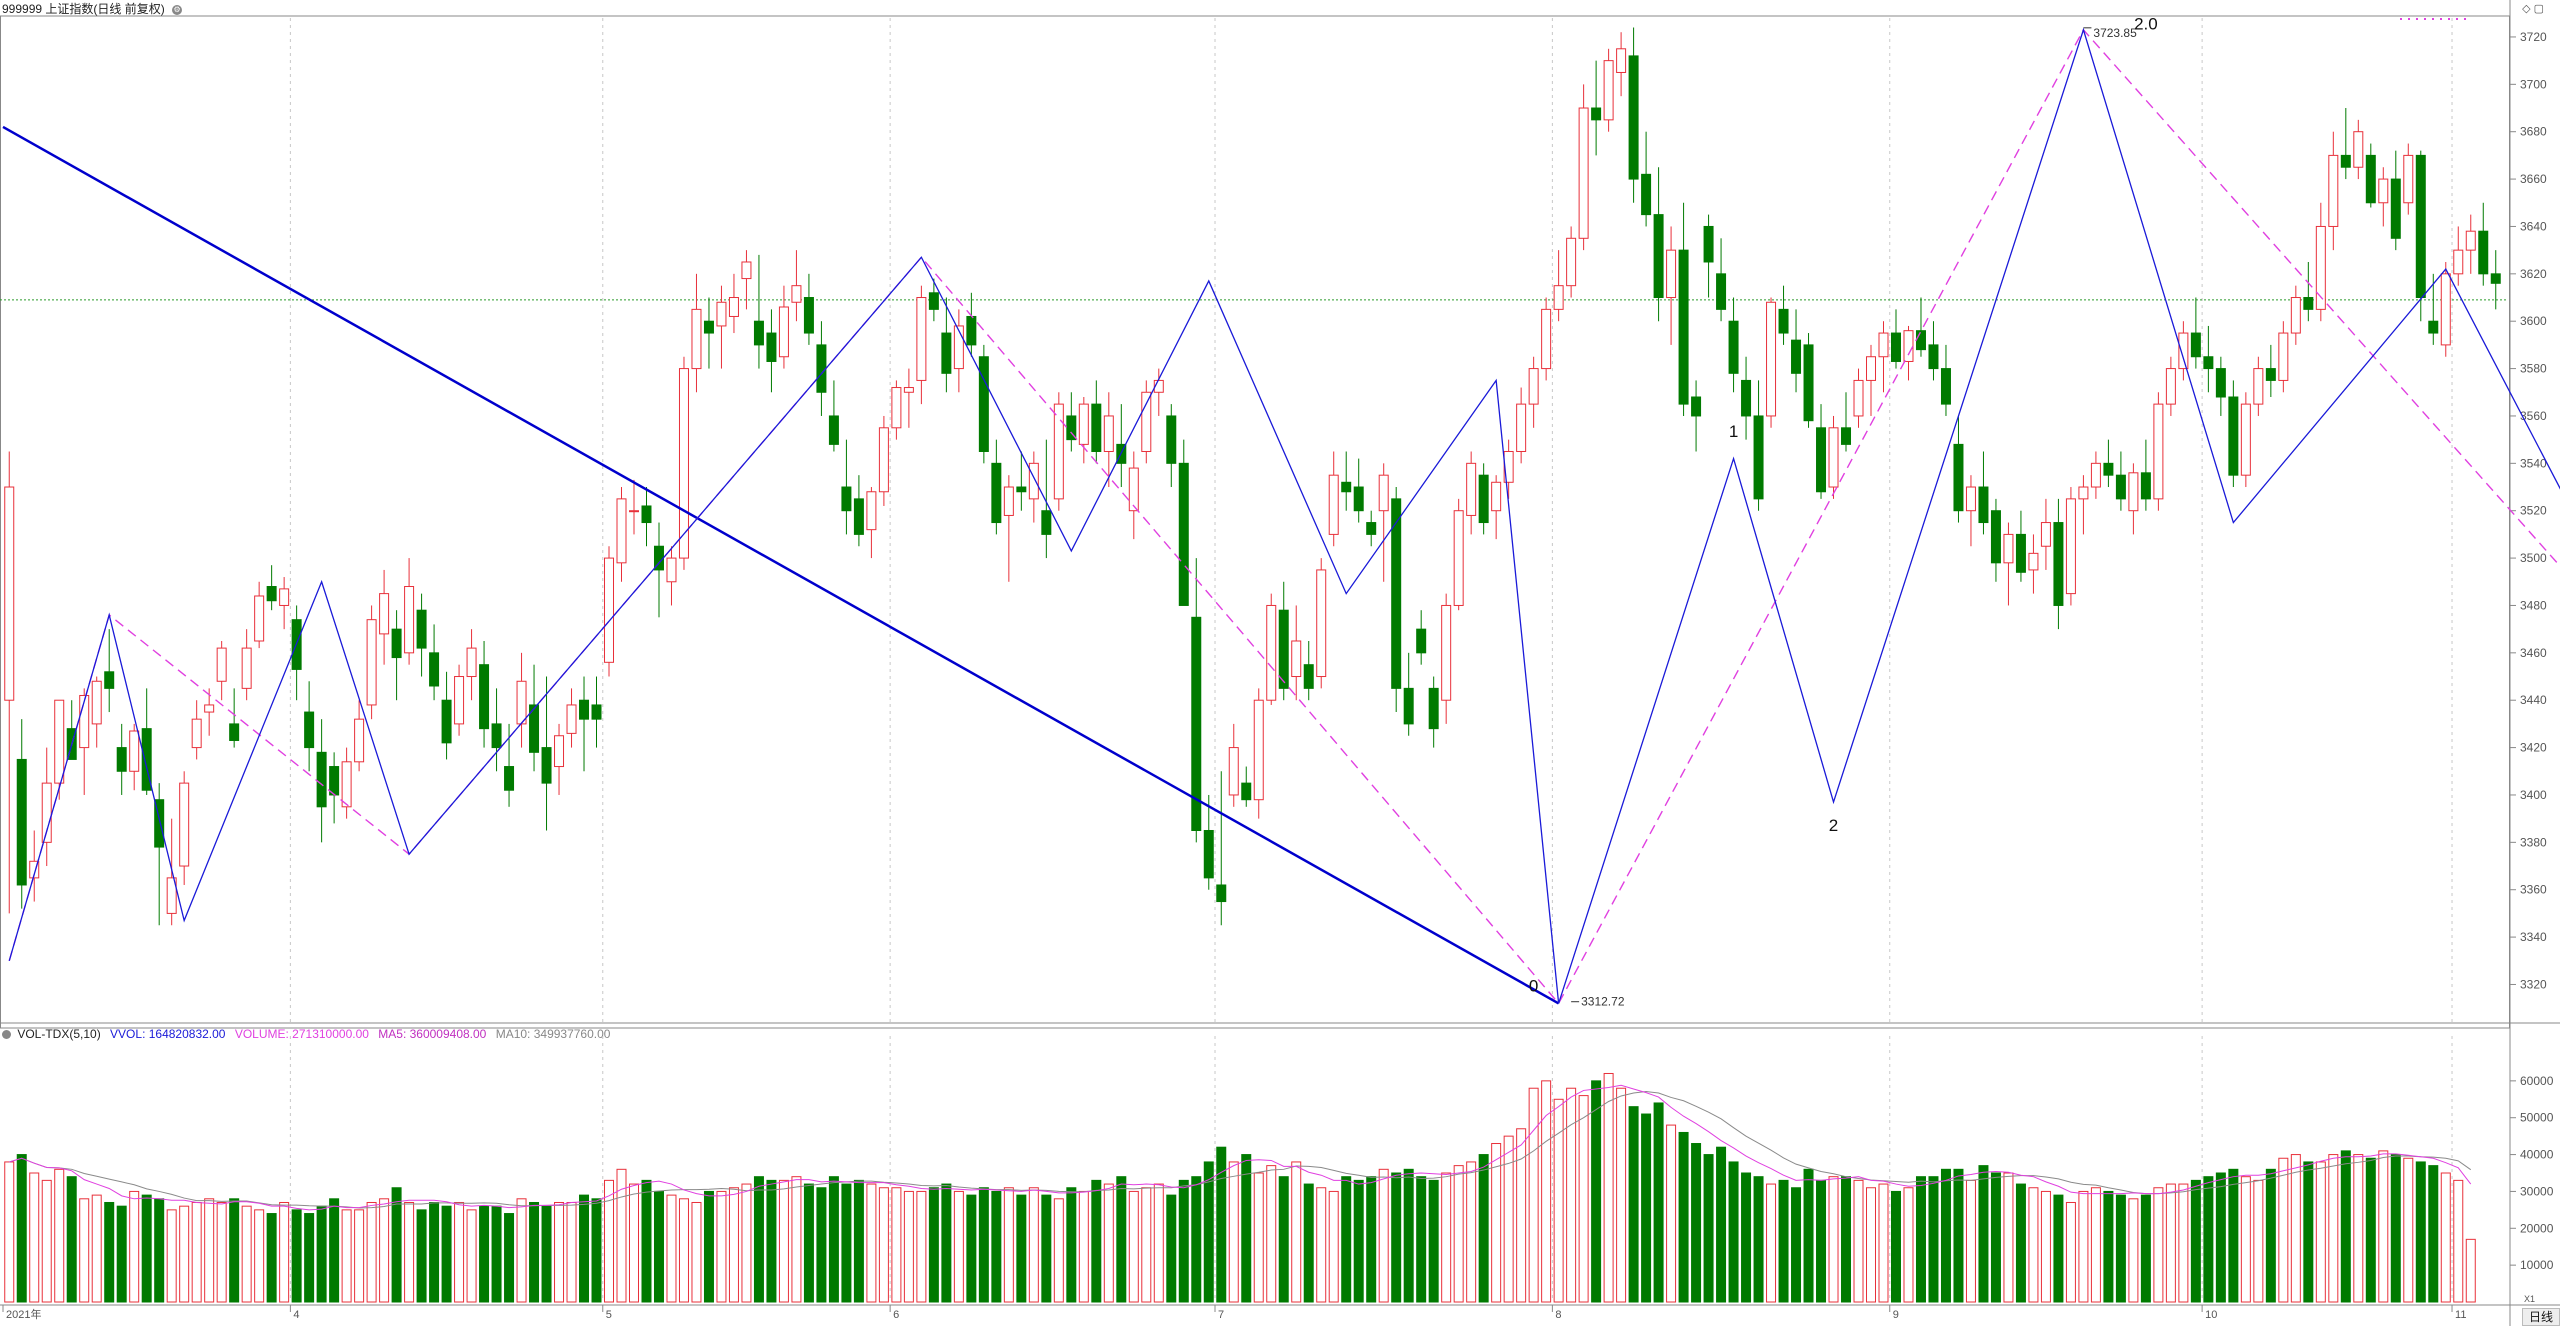  I want to click on window-icon: ▢, so click(2538, 9).